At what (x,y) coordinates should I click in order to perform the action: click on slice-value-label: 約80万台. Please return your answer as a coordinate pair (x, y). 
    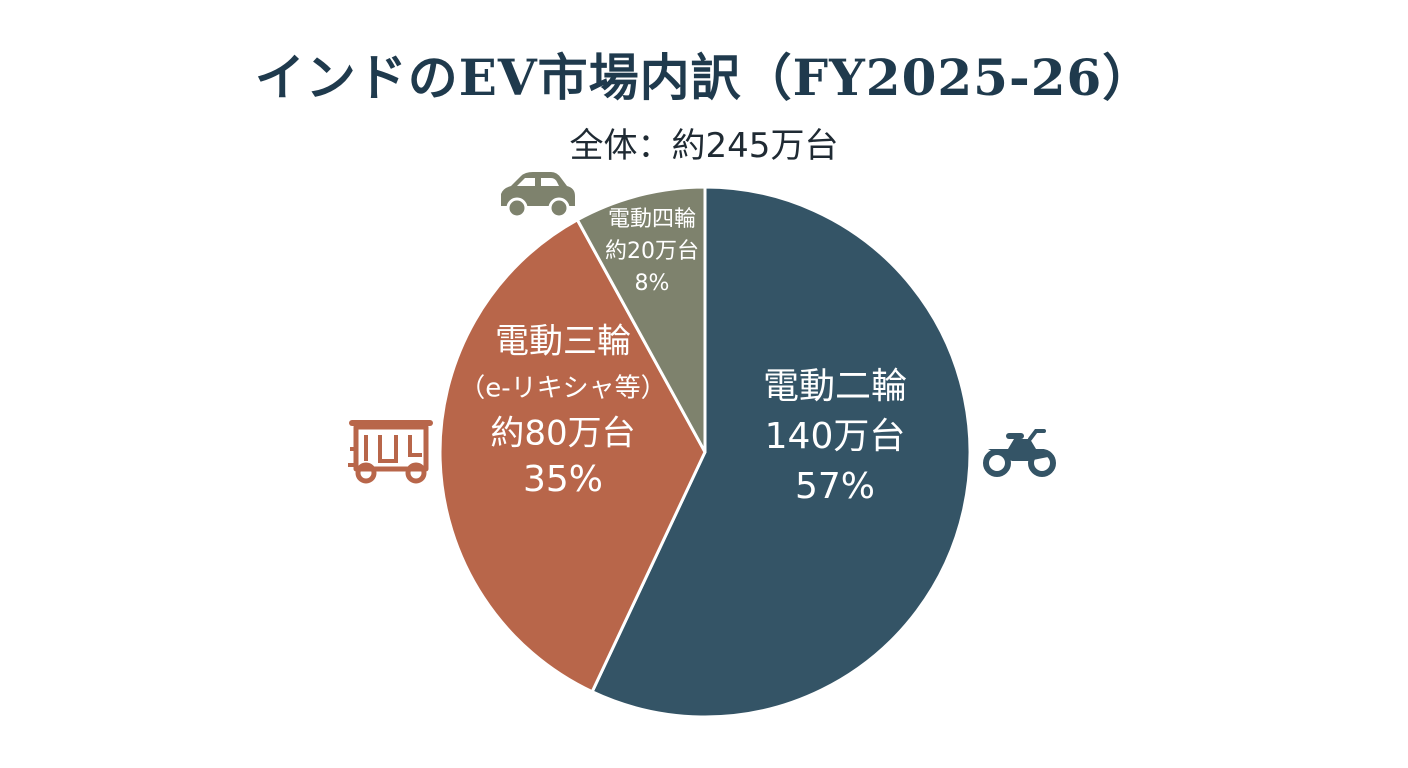
    Looking at the image, I should click on (562, 434).